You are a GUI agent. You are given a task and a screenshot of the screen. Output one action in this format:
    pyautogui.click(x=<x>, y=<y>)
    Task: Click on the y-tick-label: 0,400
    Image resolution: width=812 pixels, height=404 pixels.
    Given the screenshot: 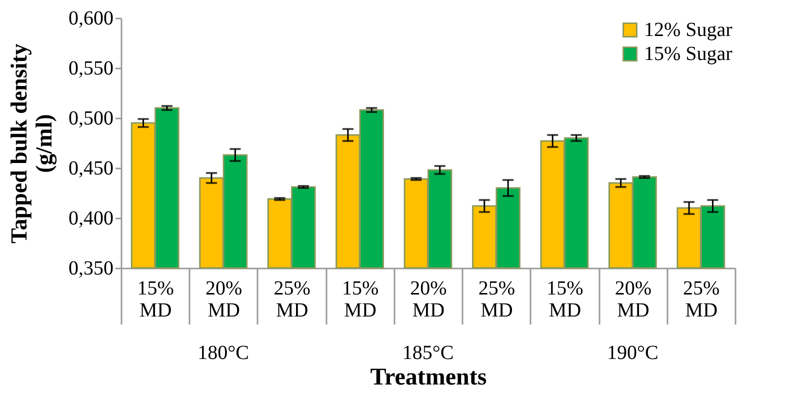 What is the action you would take?
    pyautogui.click(x=91, y=219)
    